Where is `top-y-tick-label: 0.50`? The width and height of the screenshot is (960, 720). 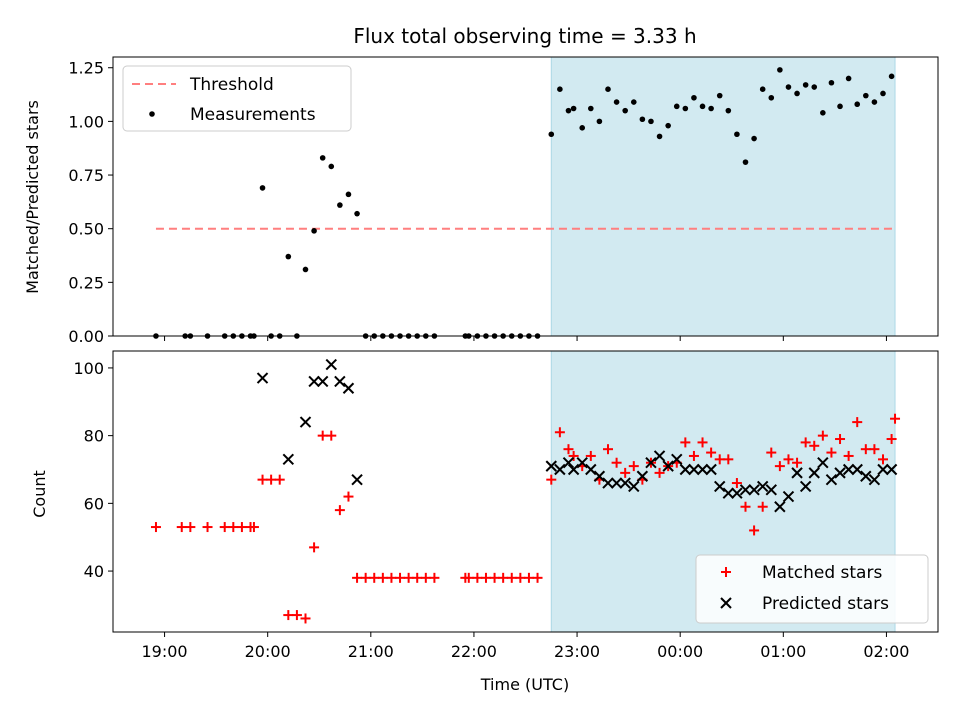
top-y-tick-label: 0.50 is located at coordinates (86, 229).